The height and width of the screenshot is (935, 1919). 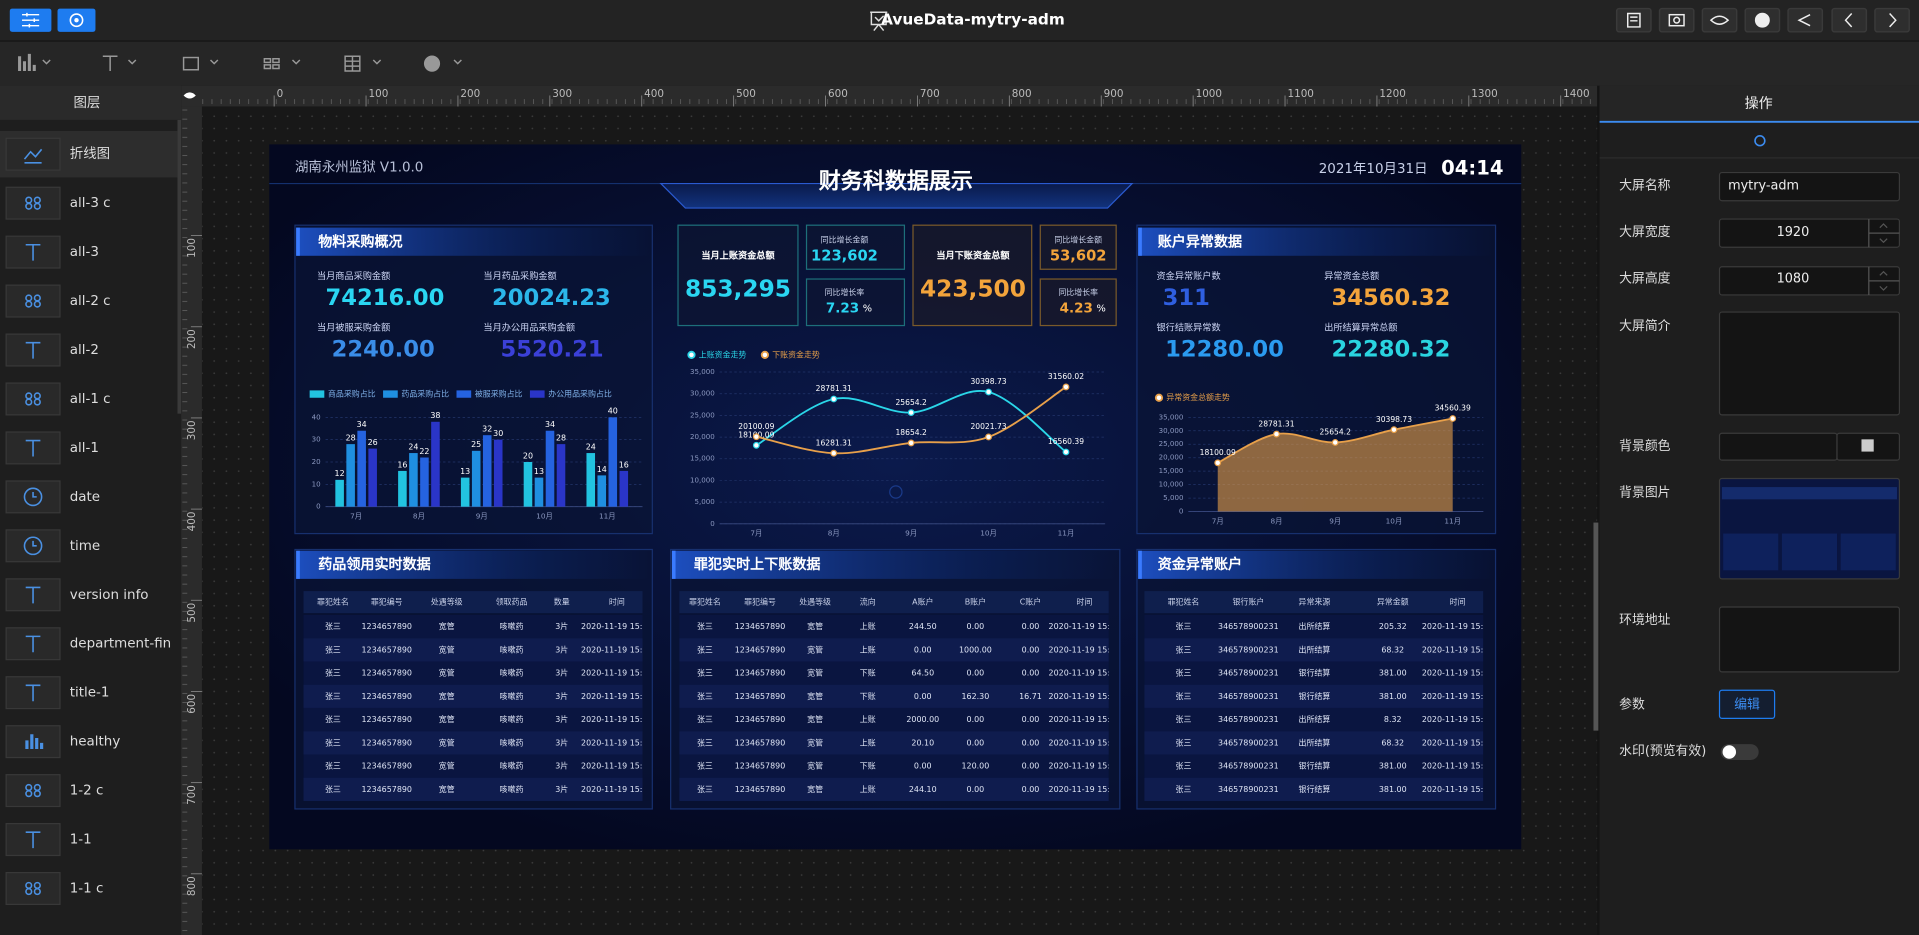 What do you see at coordinates (1200, 241) in the screenshot?
I see `panel-title: 账户异常数据` at bounding box center [1200, 241].